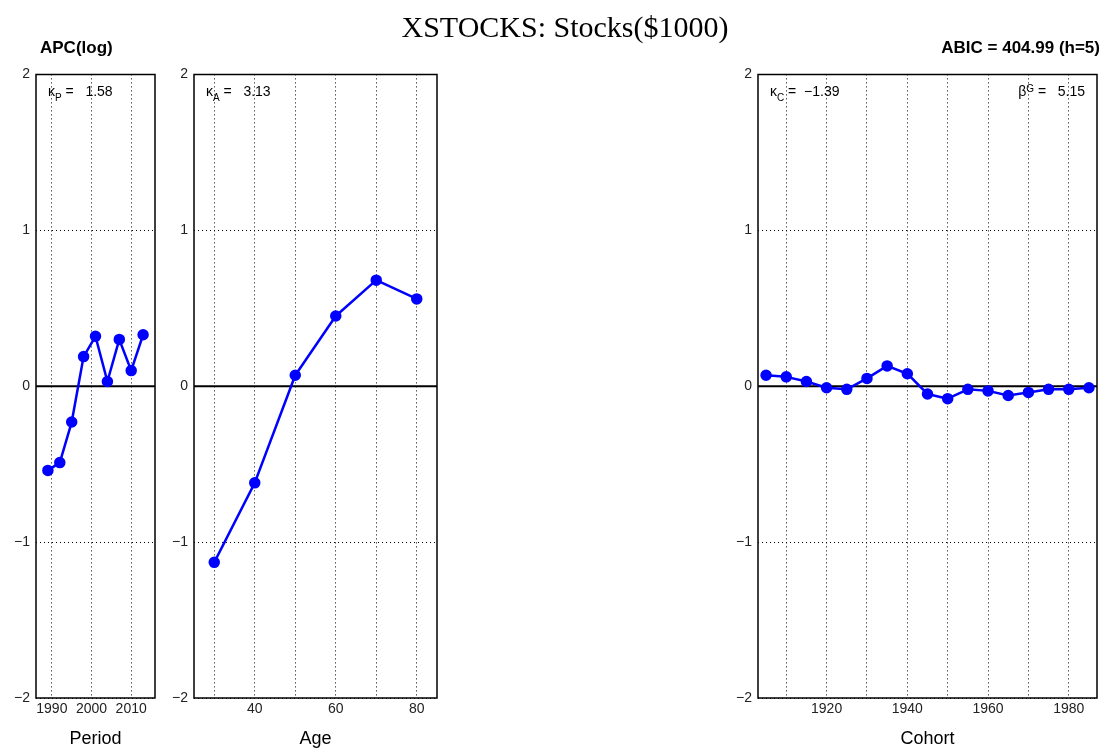  What do you see at coordinates (91, 708) in the screenshot?
I see `x-tick-label: 2000` at bounding box center [91, 708].